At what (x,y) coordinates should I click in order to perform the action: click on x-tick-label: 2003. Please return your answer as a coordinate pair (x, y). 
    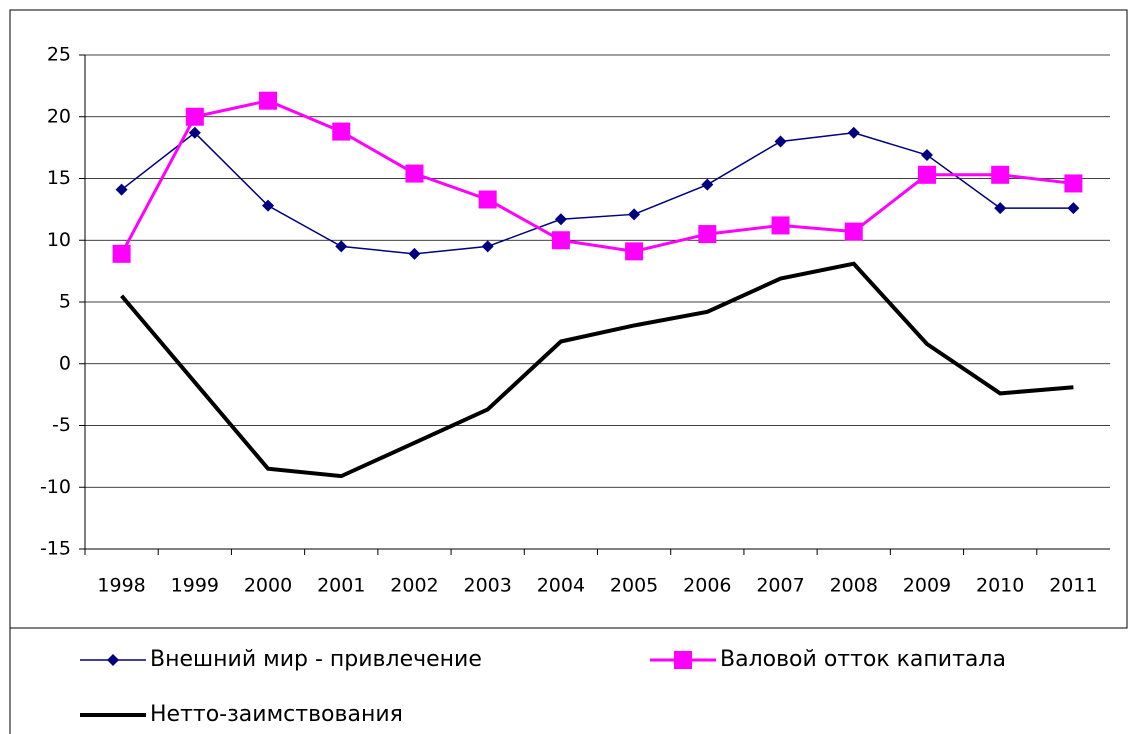
    Looking at the image, I should click on (487, 586).